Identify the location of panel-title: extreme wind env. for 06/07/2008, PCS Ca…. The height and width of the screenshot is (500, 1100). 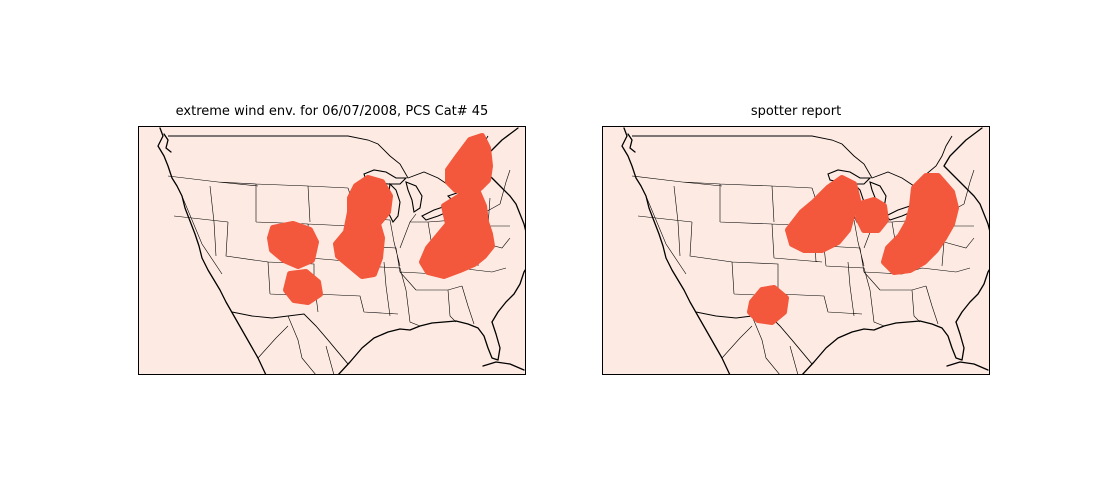
(332, 111).